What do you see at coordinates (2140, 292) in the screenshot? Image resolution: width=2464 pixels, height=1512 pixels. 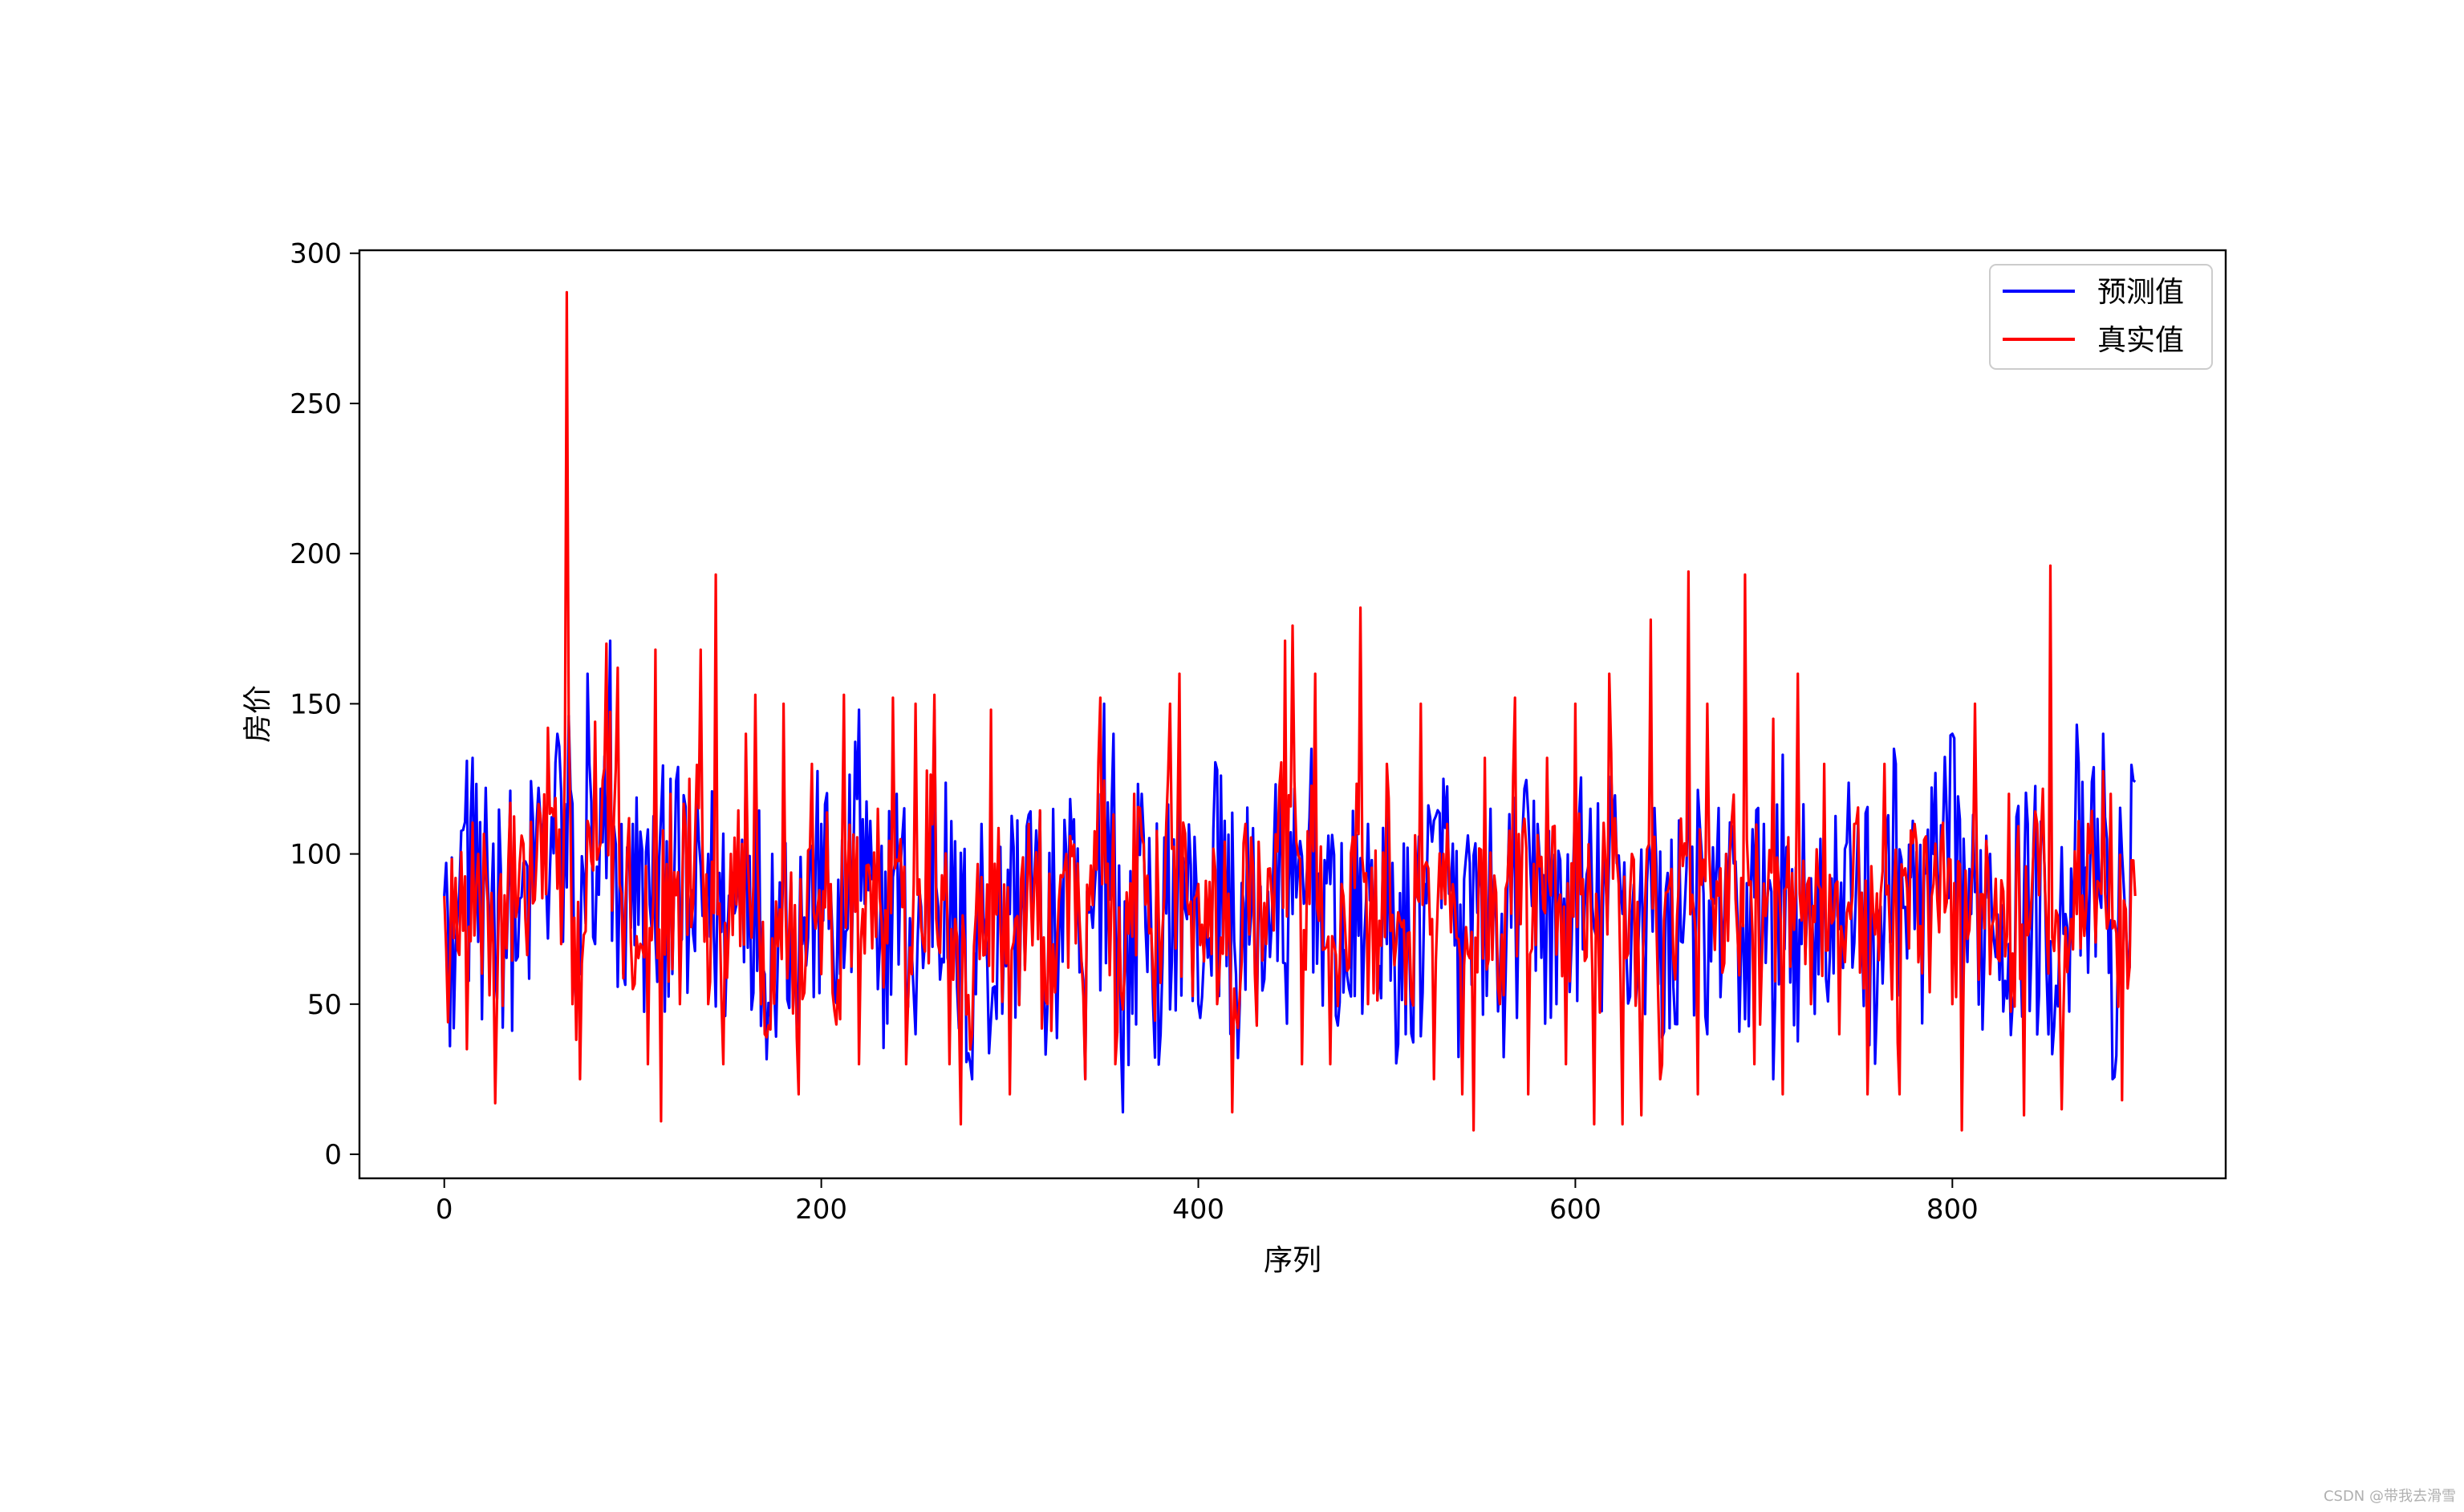 I see `legend-label-predicted: 预测值` at bounding box center [2140, 292].